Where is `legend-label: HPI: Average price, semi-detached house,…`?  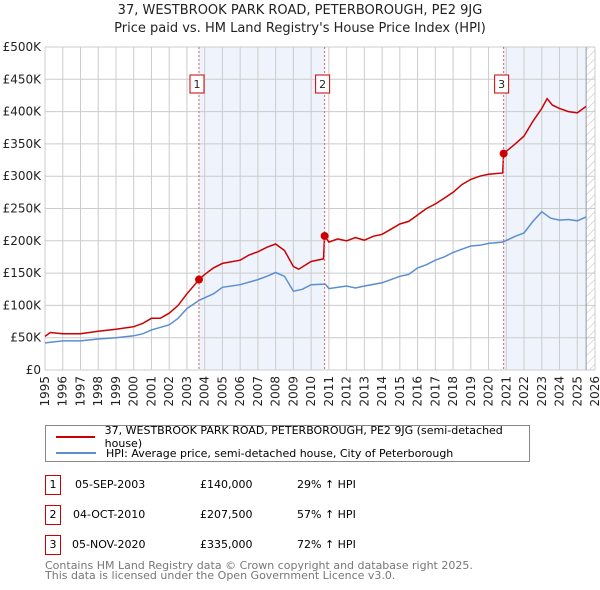 legend-label: HPI: Average price, semi-detached house,… is located at coordinates (280, 453).